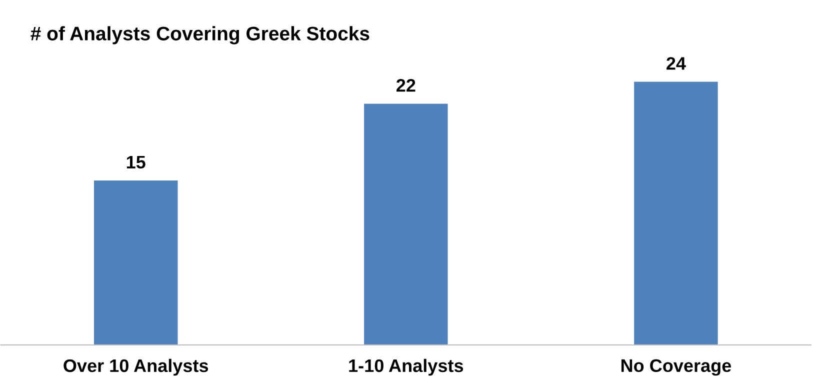  I want to click on data-label: 22, so click(406, 85).